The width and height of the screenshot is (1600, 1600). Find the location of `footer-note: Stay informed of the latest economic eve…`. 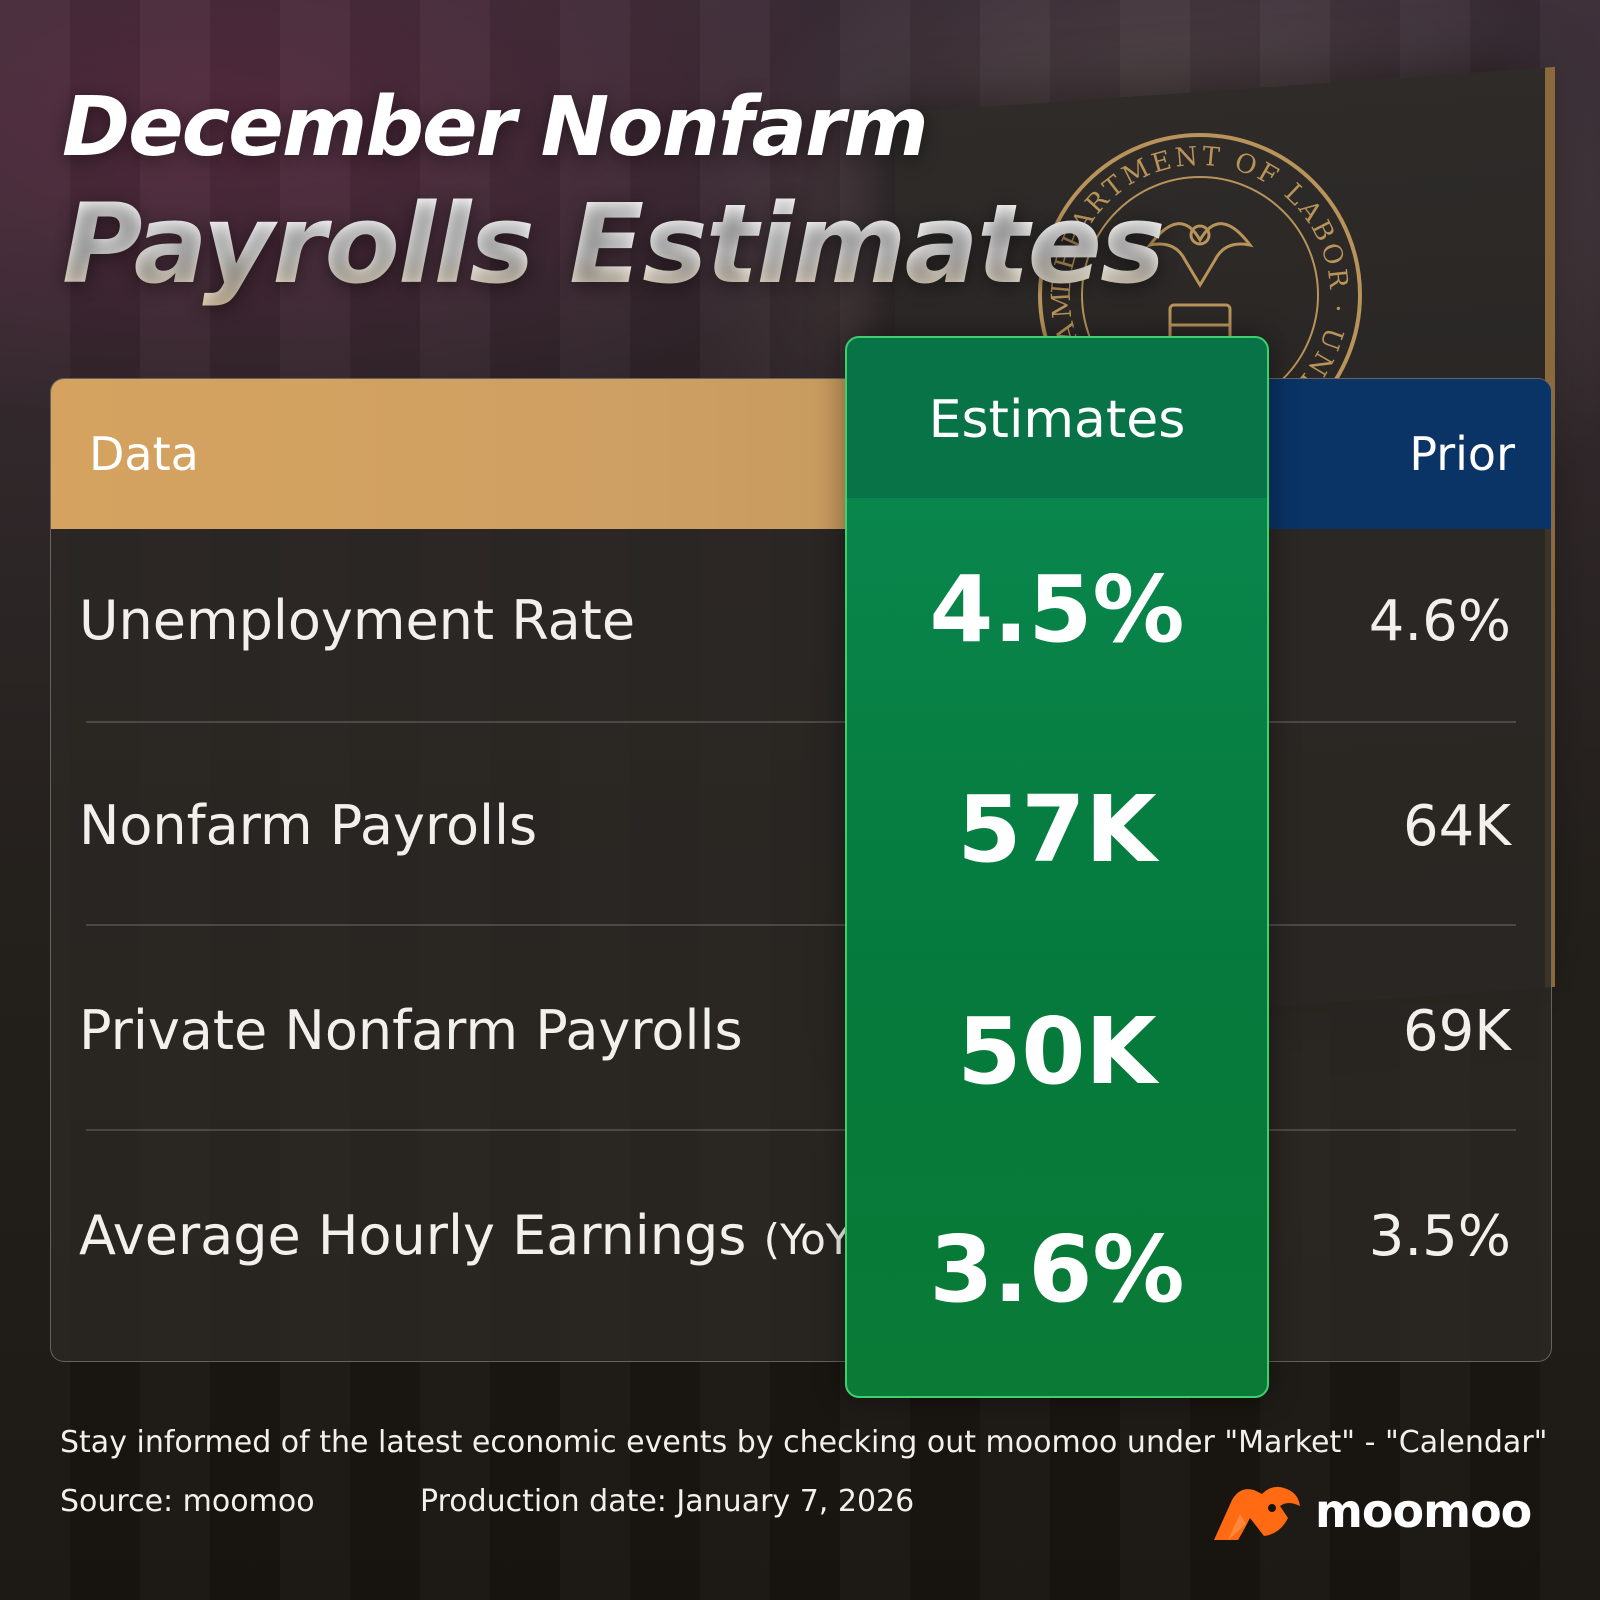

footer-note: Stay informed of the latest economic eve… is located at coordinates (804, 1442).